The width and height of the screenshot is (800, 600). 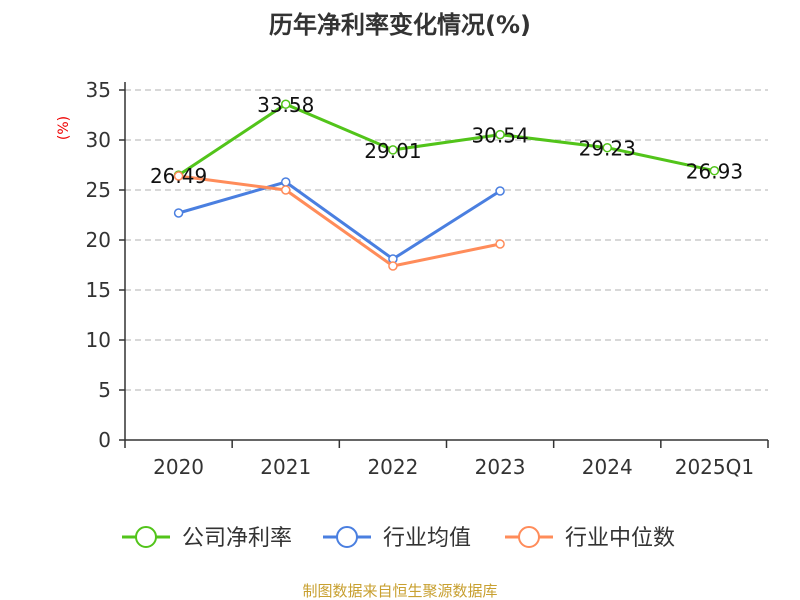 What do you see at coordinates (714, 467) in the screenshot?
I see `x-tick-label: 2025Q1` at bounding box center [714, 467].